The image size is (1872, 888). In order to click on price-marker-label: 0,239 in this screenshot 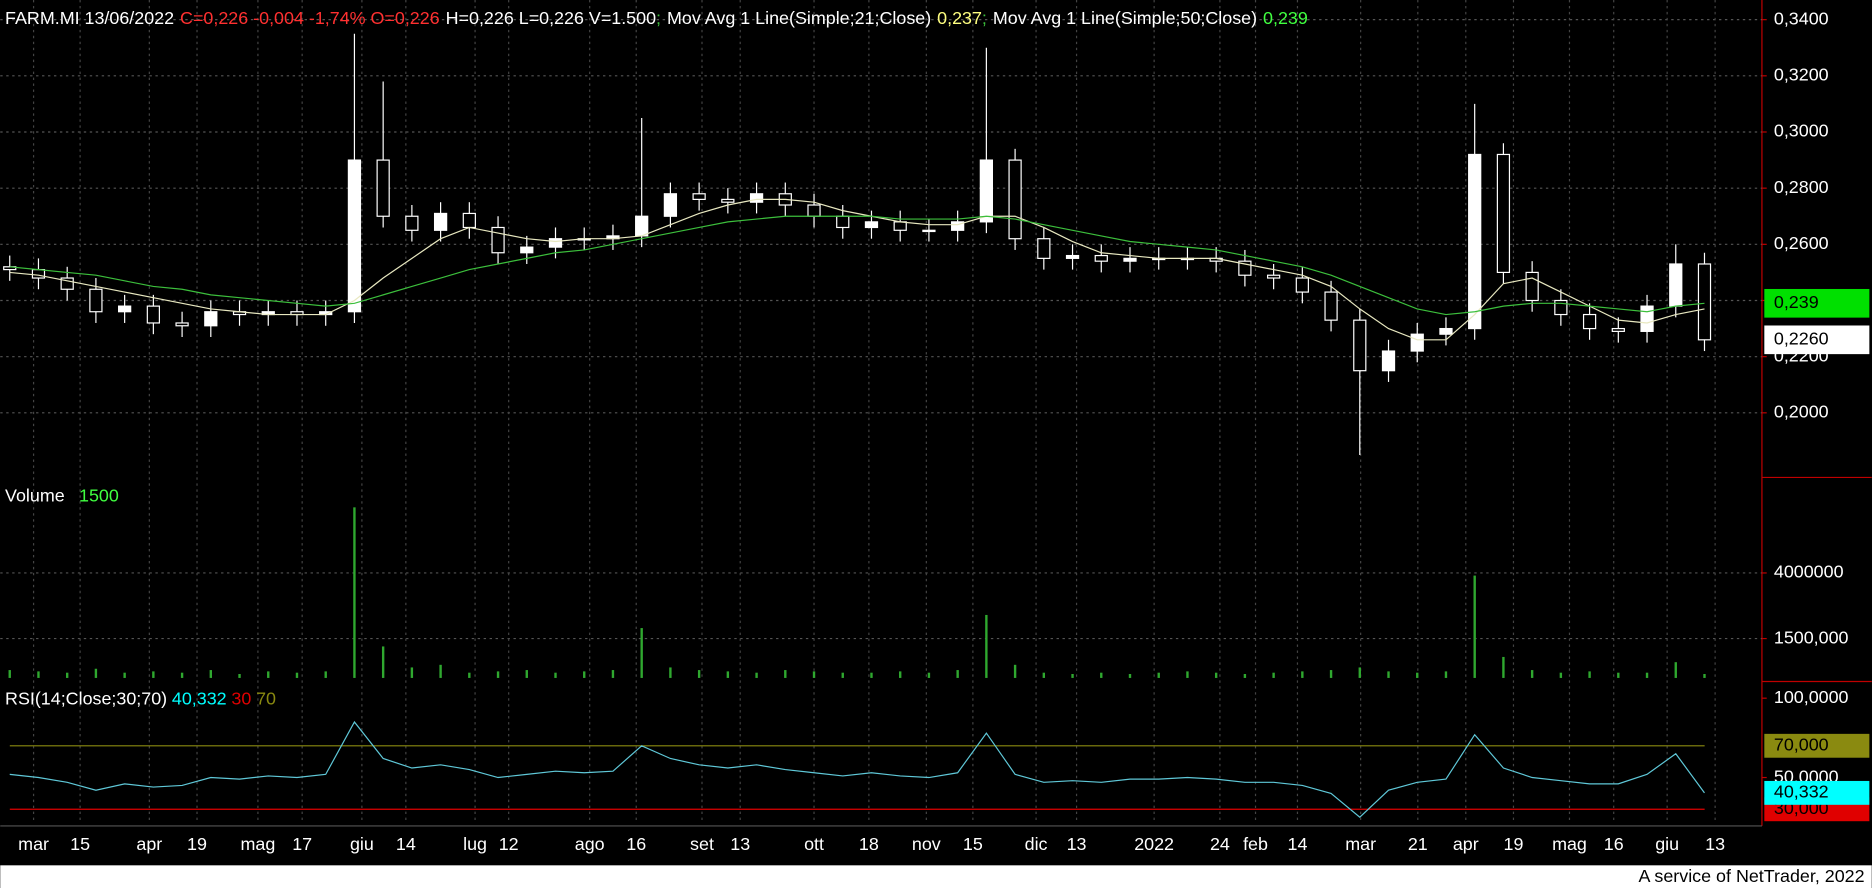, I will do `click(1796, 302)`.